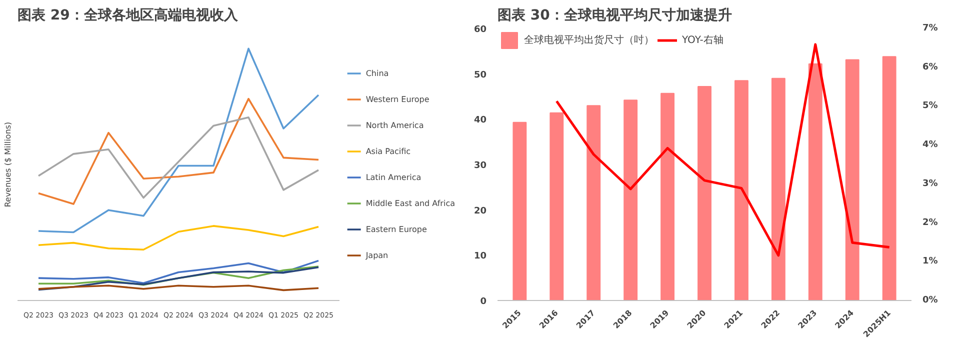 This screenshot has width=960, height=351. I want to click on y-tick-label: 60, so click(480, 30).